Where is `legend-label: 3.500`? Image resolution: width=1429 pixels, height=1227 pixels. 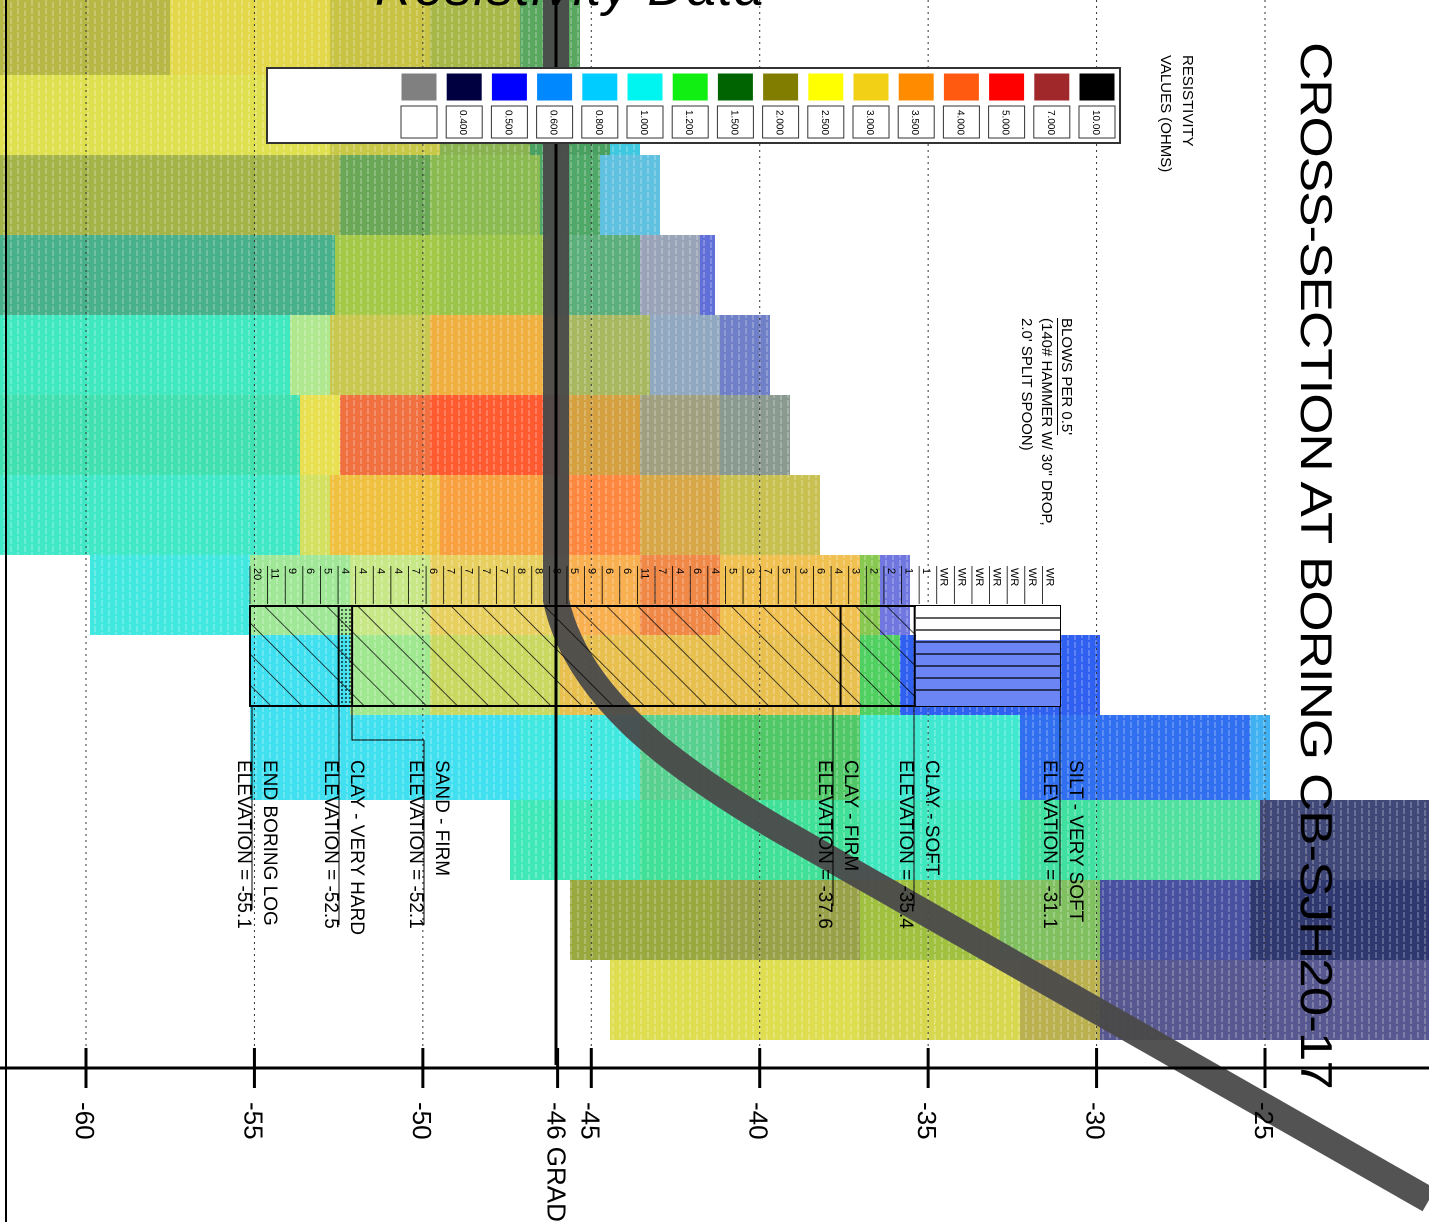 legend-label: 3.500 is located at coordinates (914, 122).